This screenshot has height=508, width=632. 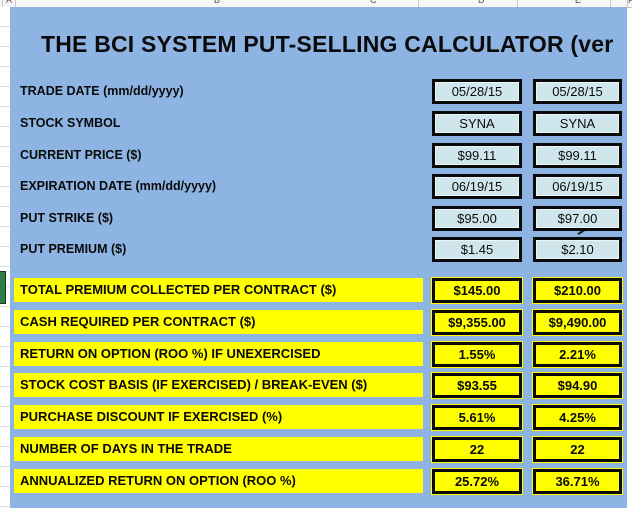 I want to click on row-stock-symbol: STOCK SYMBOL SYNA SYNA, so click(x=316, y=123).